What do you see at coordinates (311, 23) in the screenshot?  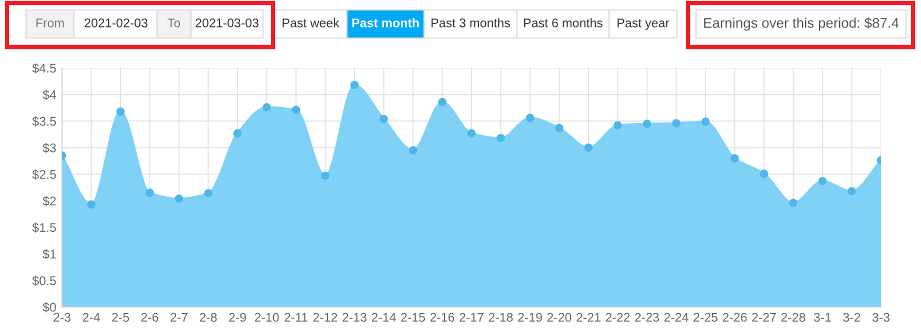 I see `text: Past week` at bounding box center [311, 23].